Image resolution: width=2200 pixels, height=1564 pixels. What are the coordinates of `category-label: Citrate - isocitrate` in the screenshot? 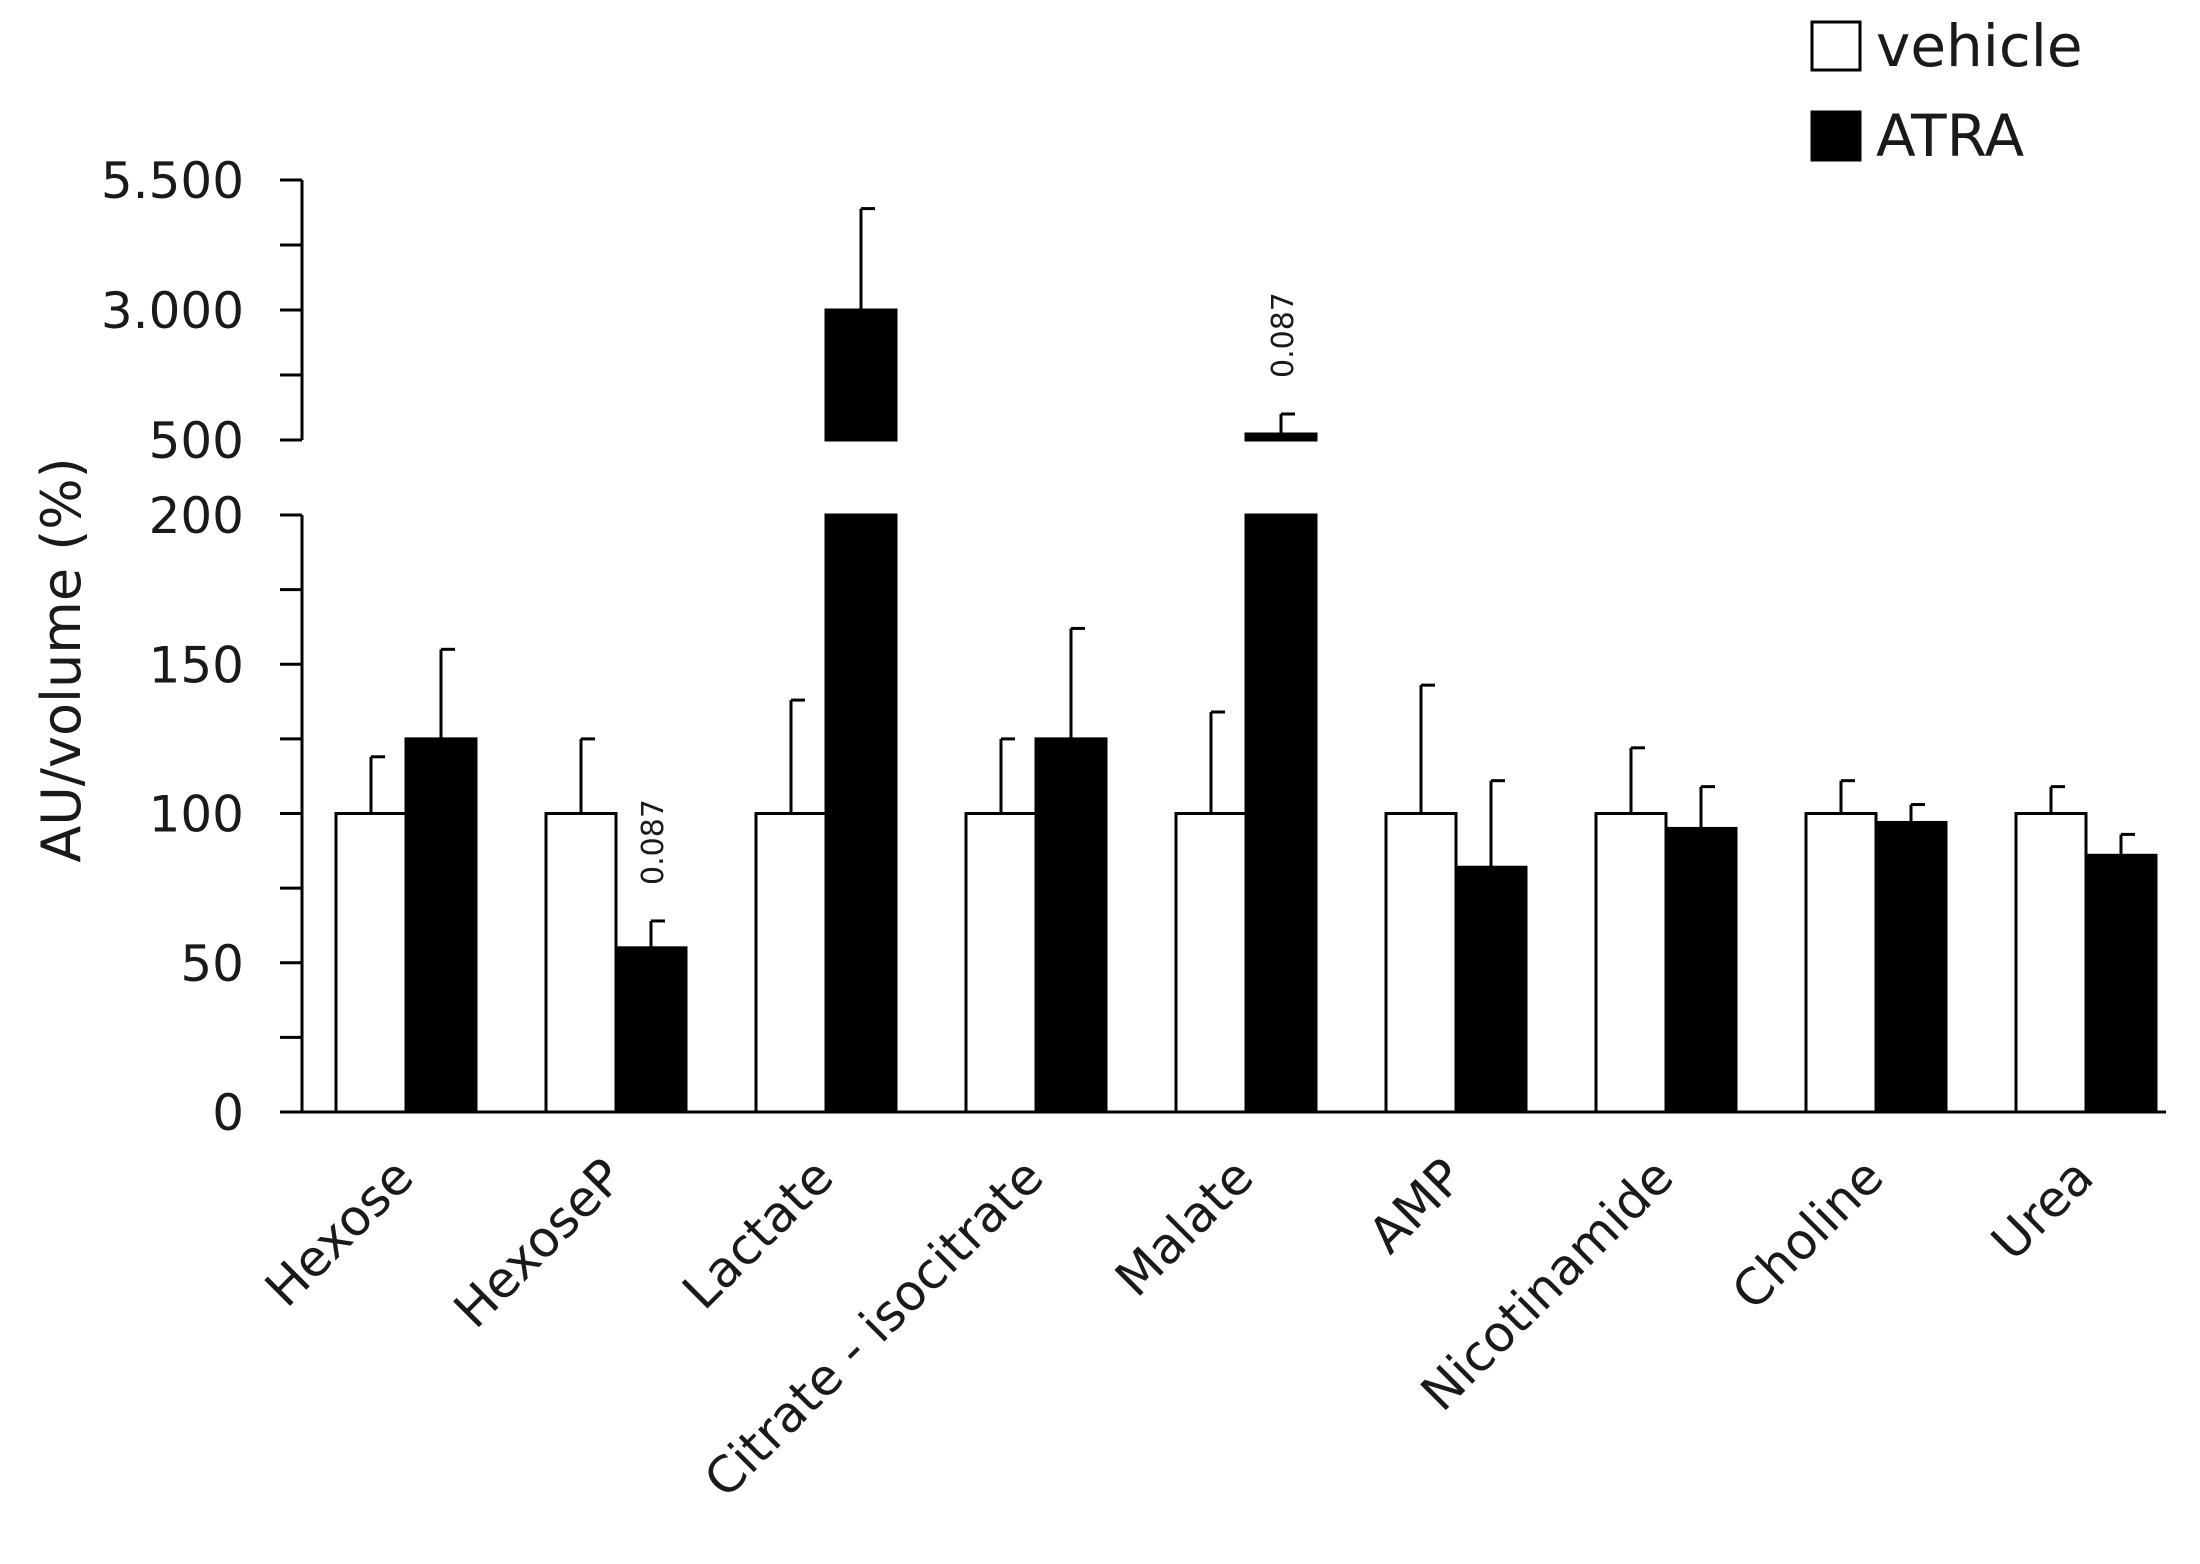 It's located at (873, 1327).